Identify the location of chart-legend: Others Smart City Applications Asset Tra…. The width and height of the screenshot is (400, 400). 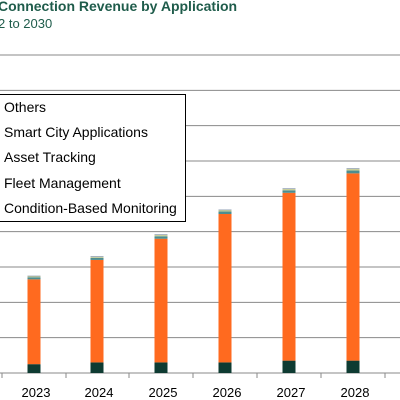
(93, 158).